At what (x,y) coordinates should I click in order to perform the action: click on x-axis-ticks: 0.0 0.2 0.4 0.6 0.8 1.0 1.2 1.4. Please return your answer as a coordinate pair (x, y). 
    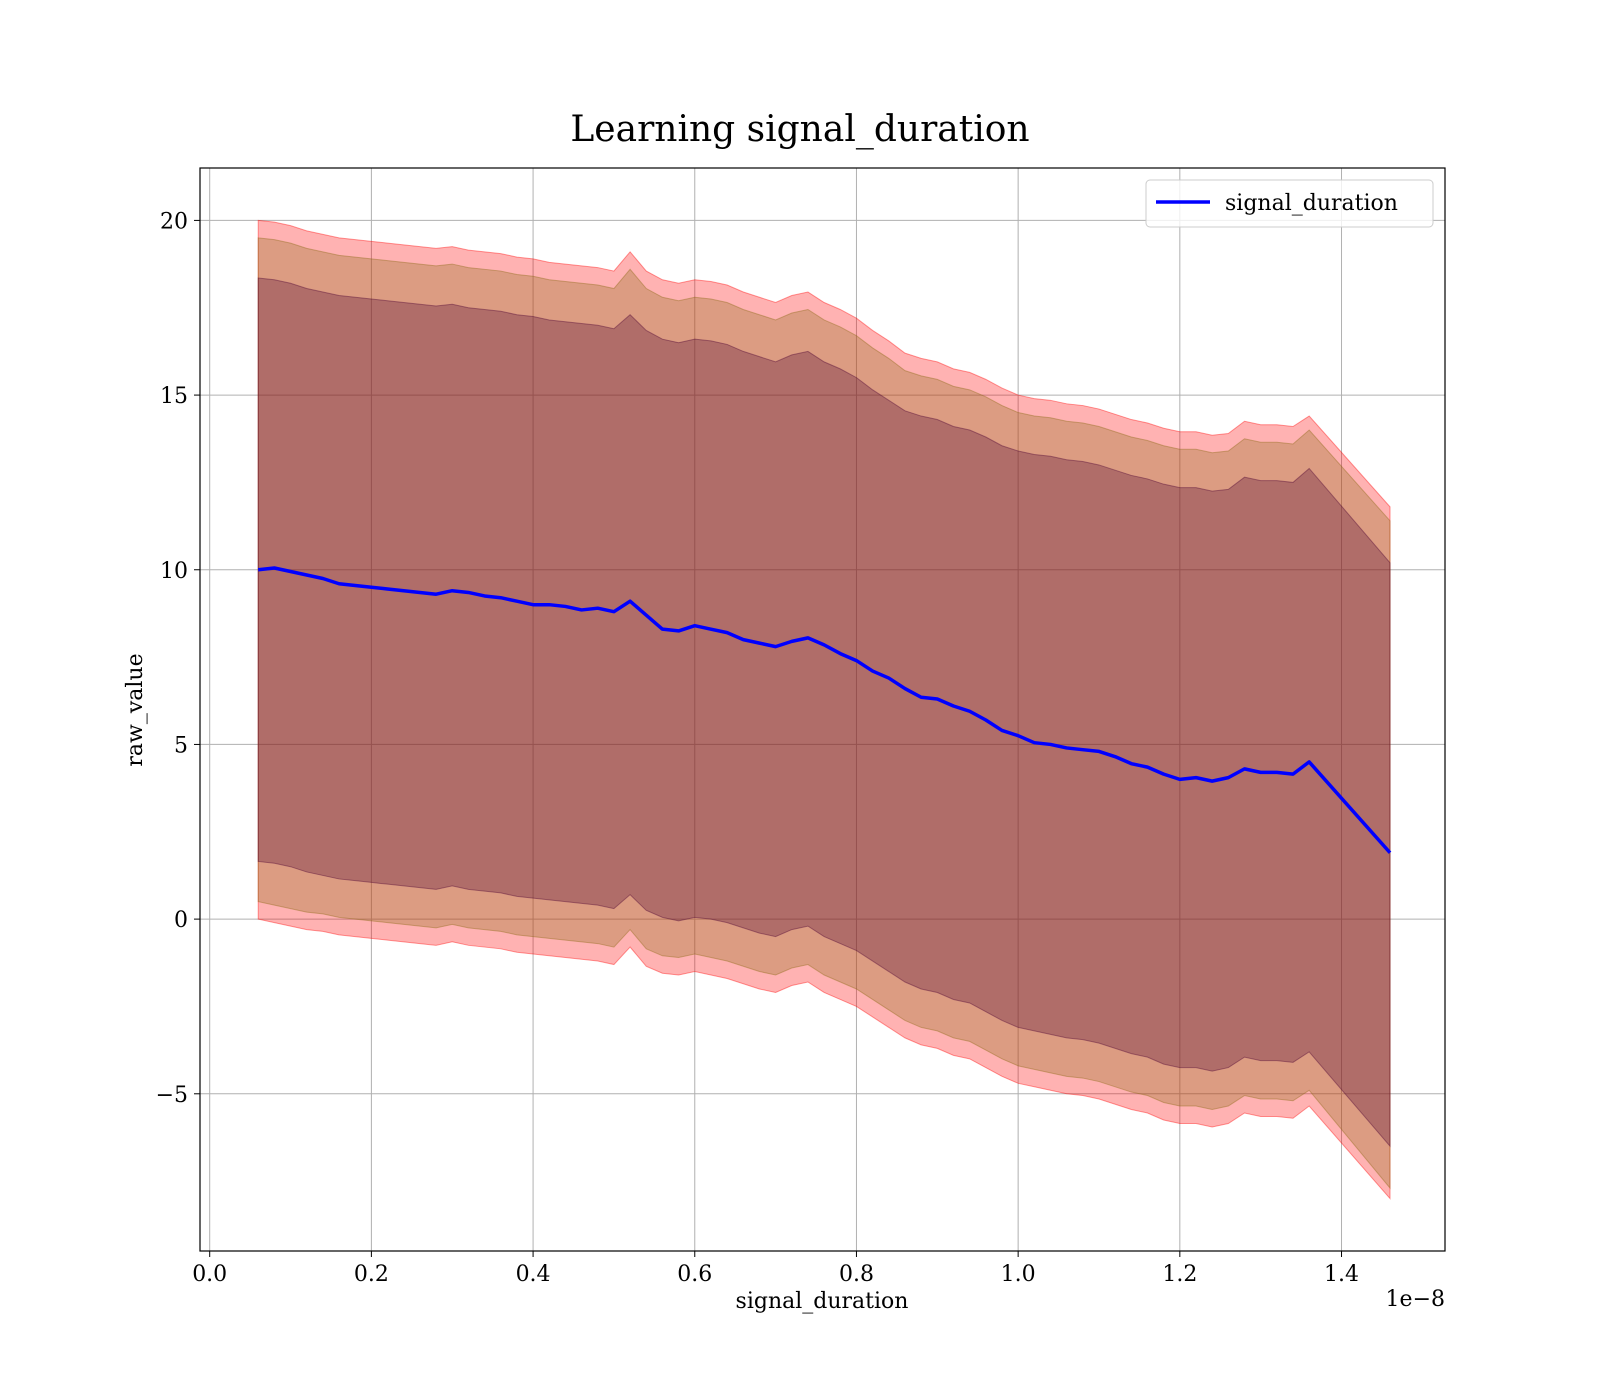
    Looking at the image, I should click on (775, 1269).